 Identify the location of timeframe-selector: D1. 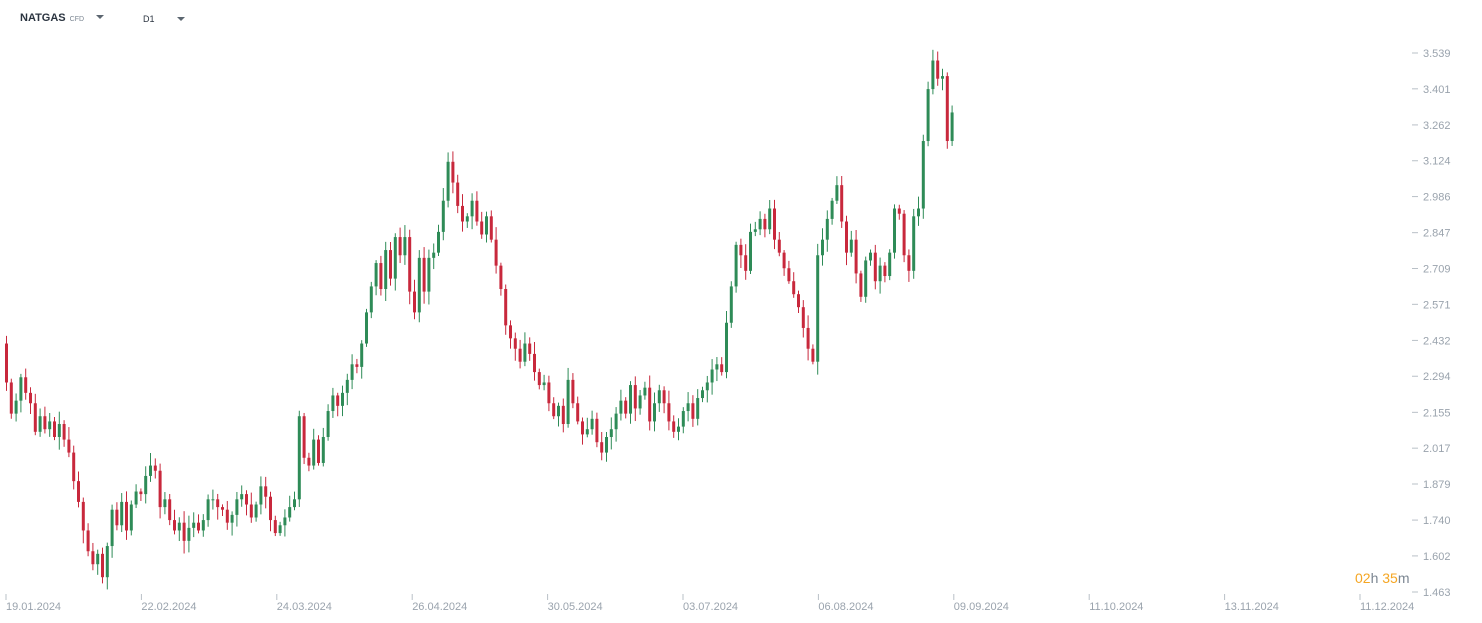
(164, 19).